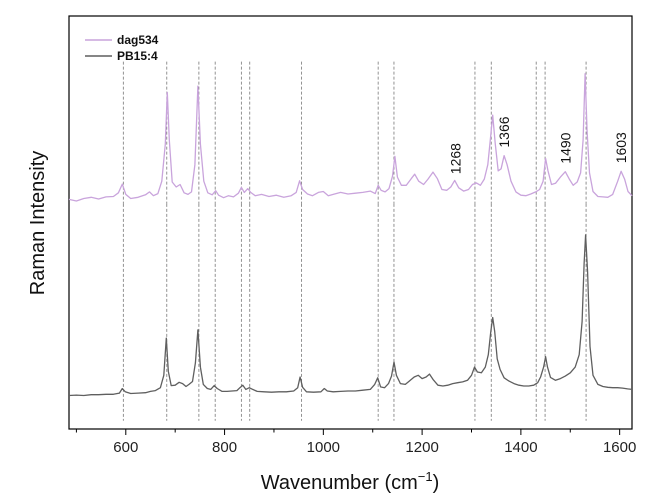  What do you see at coordinates (538, 145) in the screenshot?
I see `peak-labels: 1268 1366 1490 1603` at bounding box center [538, 145].